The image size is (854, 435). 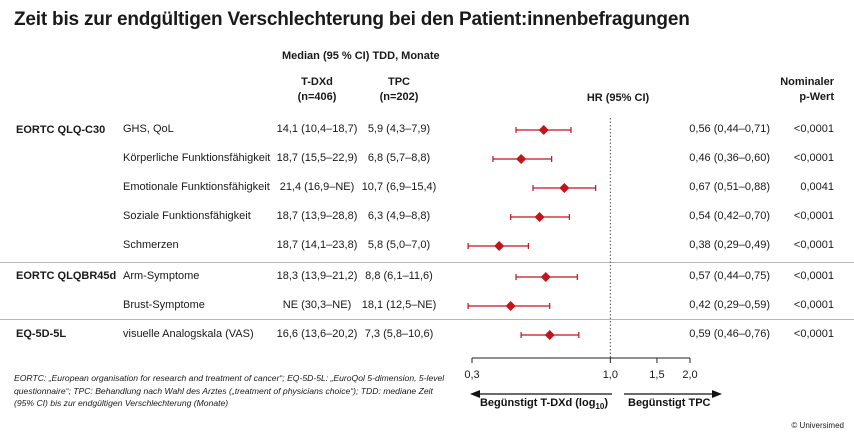 I want to click on row-label: Körperliche Funktionsfähigkeit, so click(x=197, y=158).